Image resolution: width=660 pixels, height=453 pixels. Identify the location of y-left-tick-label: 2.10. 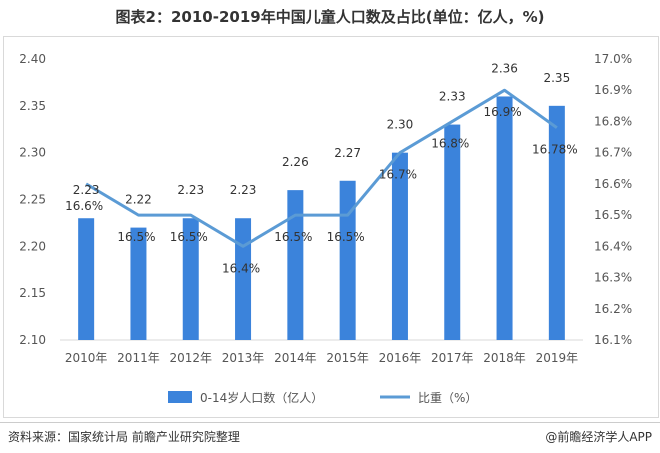
(32, 340).